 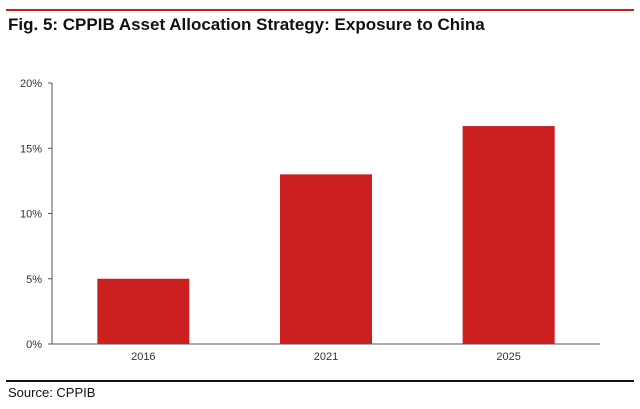 I want to click on x-axis-ticks: 2016 2021 2025, so click(x=326, y=357).